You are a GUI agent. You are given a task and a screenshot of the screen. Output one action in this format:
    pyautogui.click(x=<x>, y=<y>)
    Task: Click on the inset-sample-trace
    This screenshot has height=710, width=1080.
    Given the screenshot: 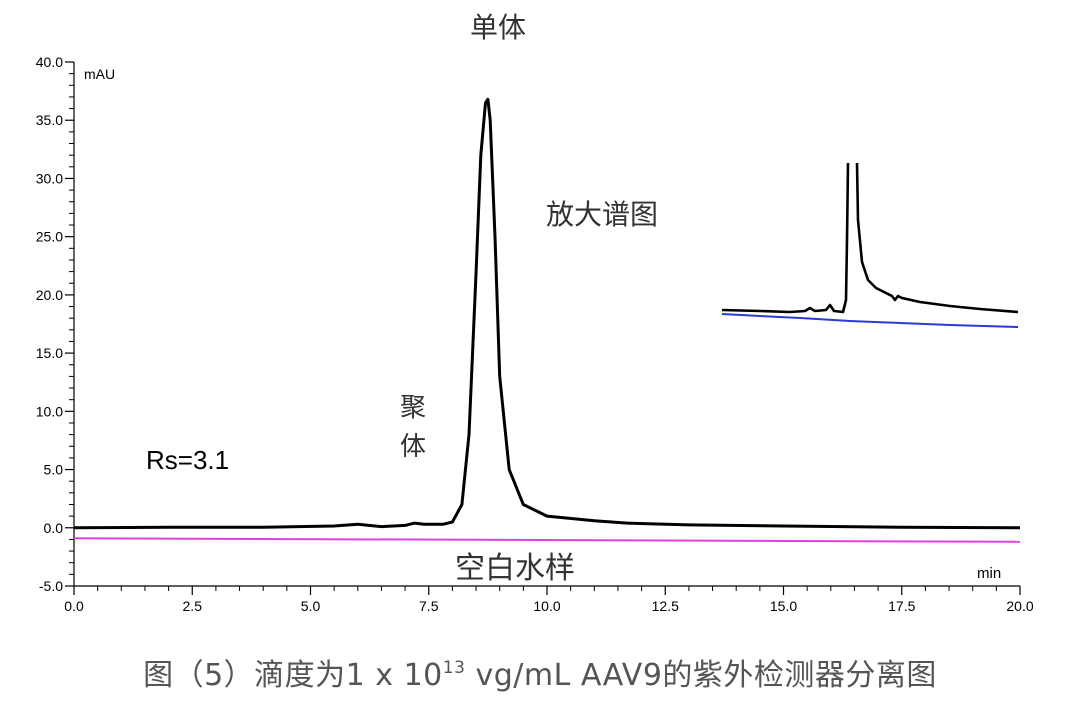 What is the action you would take?
    pyautogui.click(x=870, y=238)
    